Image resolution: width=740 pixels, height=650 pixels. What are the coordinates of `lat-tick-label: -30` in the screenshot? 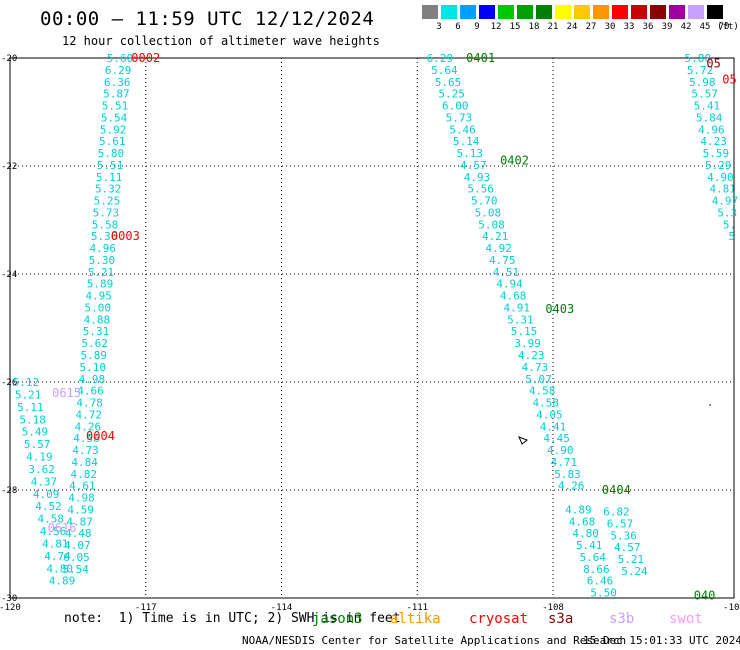 It's located at (9, 599).